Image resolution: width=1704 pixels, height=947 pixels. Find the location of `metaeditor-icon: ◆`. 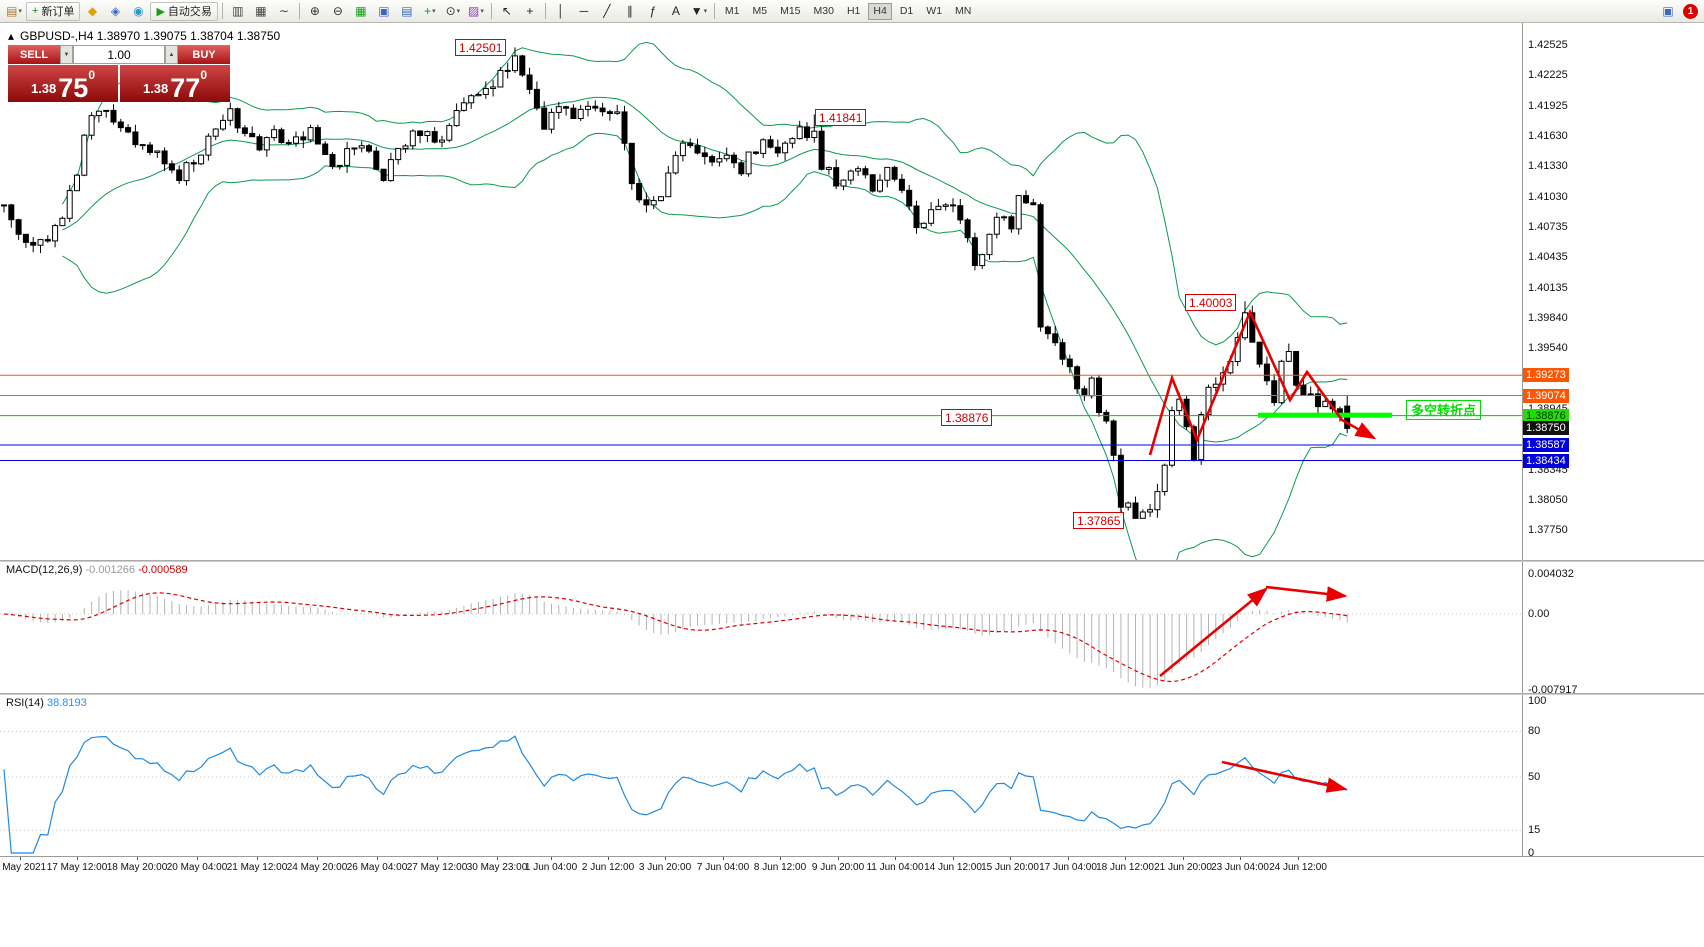

metaeditor-icon: ◆ is located at coordinates (92, 11).